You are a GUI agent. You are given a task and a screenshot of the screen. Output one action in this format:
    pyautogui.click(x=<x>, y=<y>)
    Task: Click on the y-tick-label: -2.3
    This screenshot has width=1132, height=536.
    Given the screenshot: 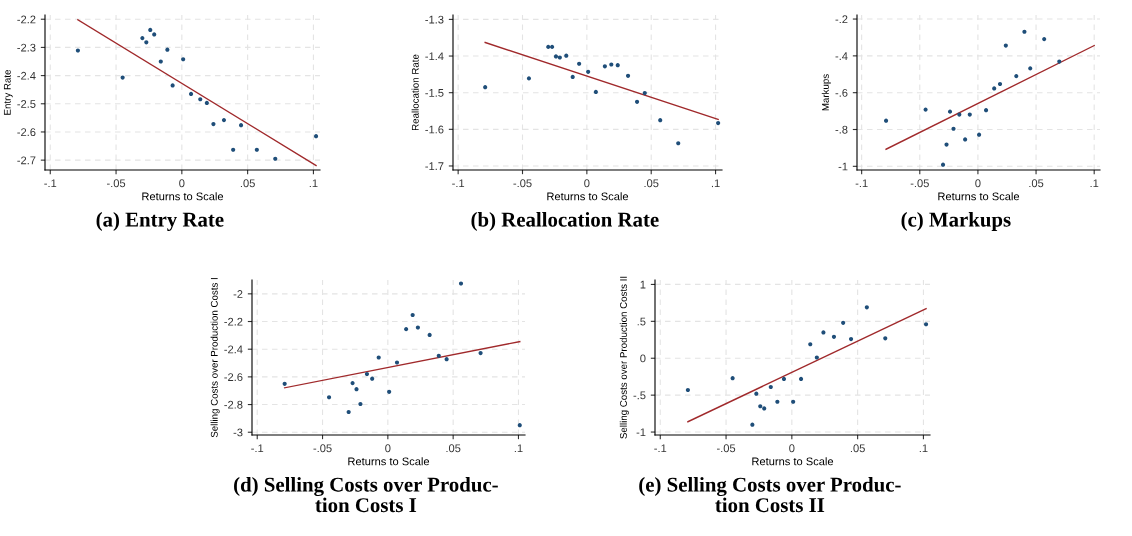 What is the action you would take?
    pyautogui.click(x=26, y=47)
    